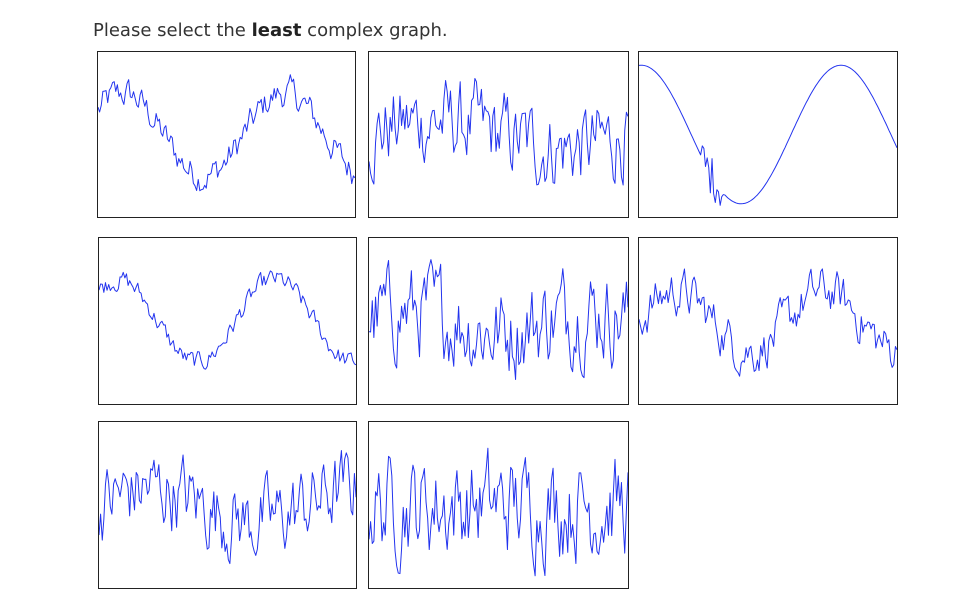  I want to click on instruction-emphasis: least, so click(276, 30).